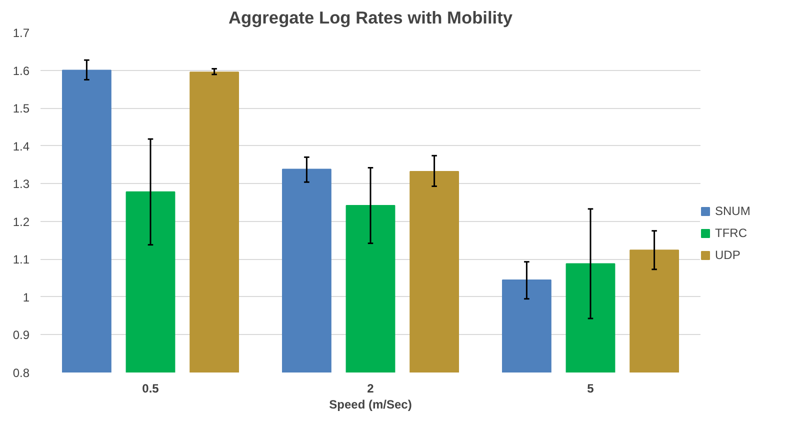  Describe the element at coordinates (26, 297) in the screenshot. I see `y-tick-label: 1` at that location.